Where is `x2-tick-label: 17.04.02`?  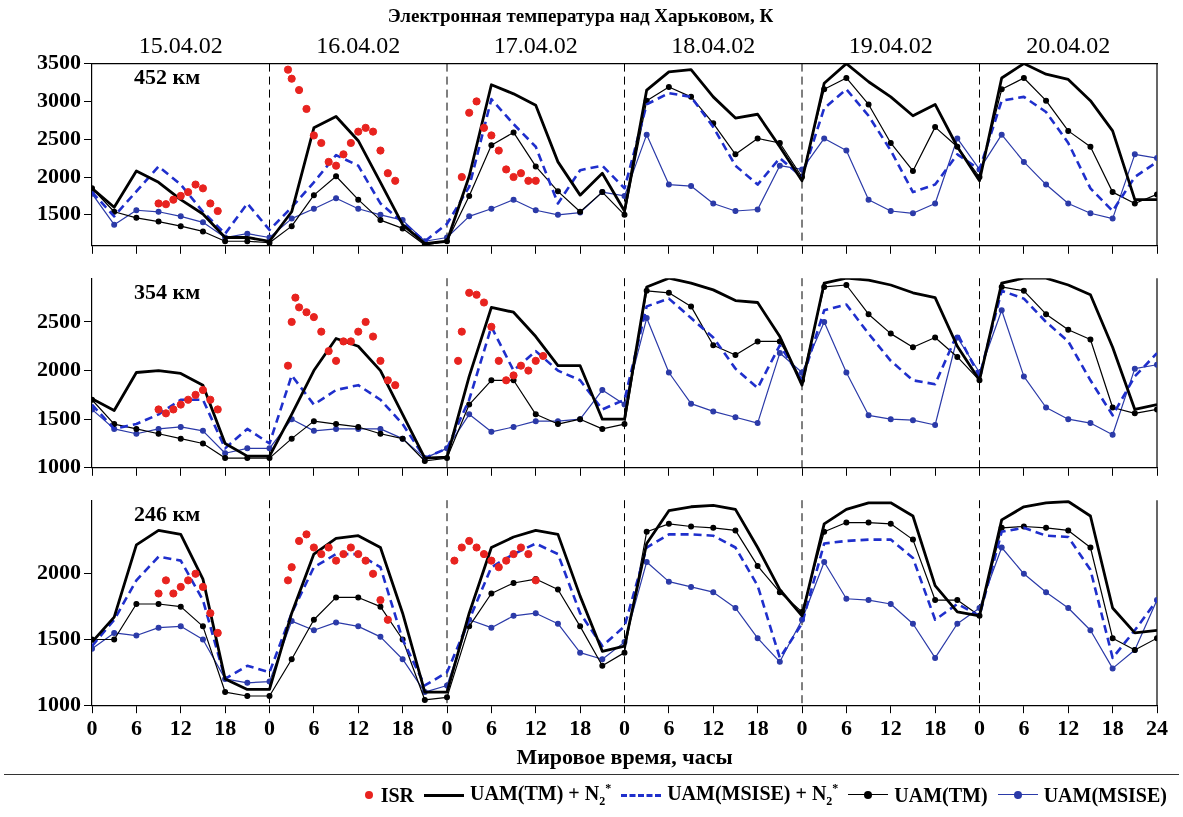 x2-tick-label: 17.04.02 is located at coordinates (535, 45).